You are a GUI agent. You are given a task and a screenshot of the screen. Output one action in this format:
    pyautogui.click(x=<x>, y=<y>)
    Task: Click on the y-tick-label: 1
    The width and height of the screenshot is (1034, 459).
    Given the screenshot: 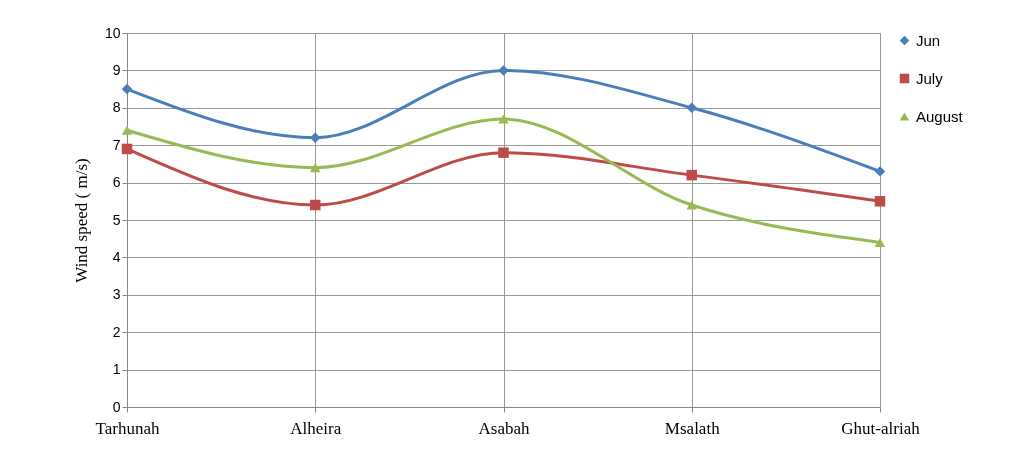 What is the action you would take?
    pyautogui.click(x=116, y=369)
    